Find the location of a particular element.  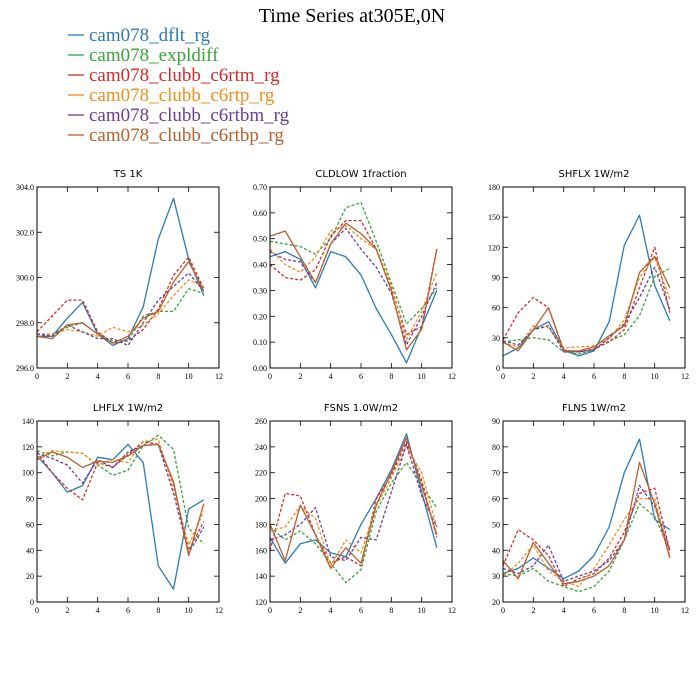

chart-panel: FLNS 1W/m2 0 2 4 6 8 10 12 20 30 40 50 60 70 80 90 is located at coordinates (590, 509).